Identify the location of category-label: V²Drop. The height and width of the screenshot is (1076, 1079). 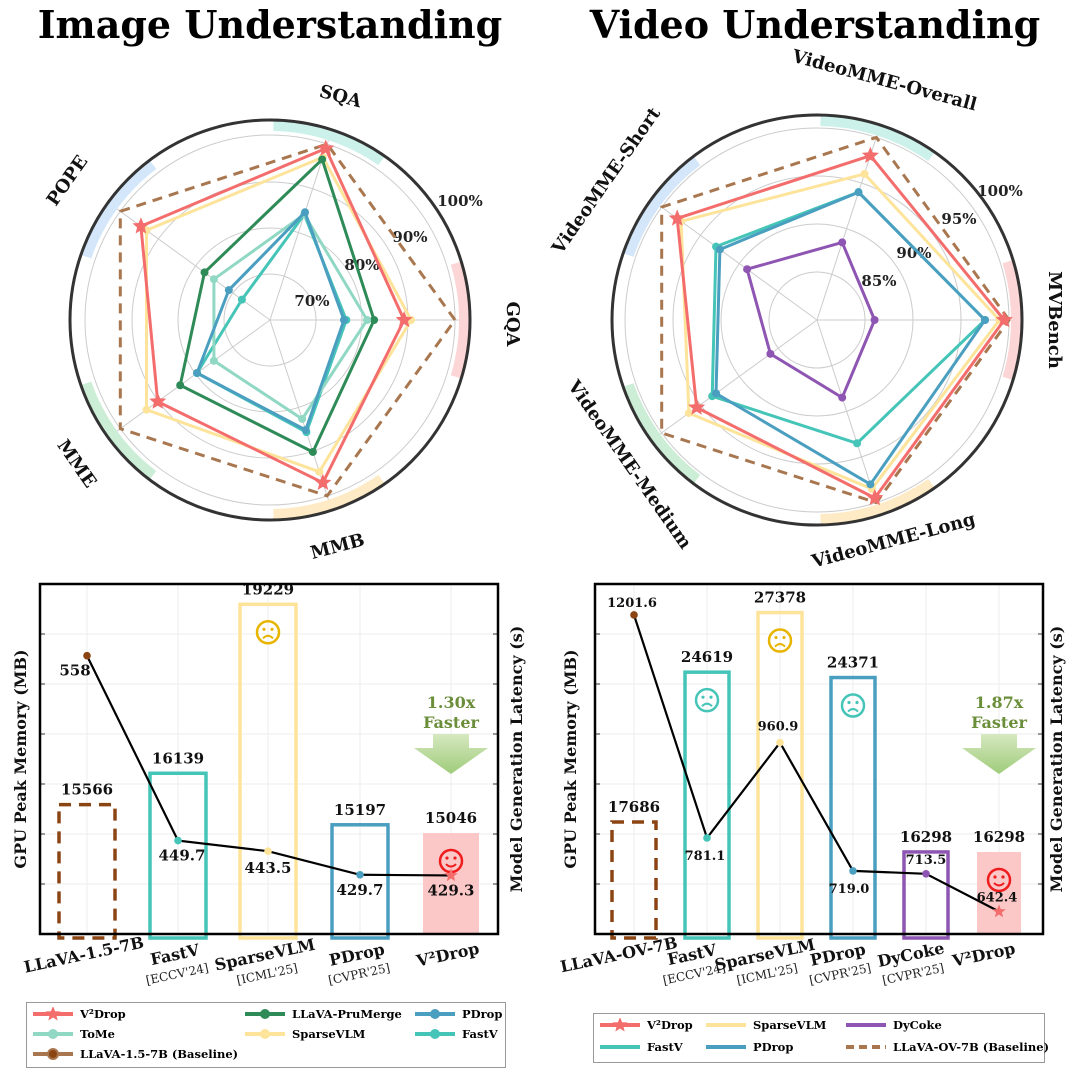
(447, 955).